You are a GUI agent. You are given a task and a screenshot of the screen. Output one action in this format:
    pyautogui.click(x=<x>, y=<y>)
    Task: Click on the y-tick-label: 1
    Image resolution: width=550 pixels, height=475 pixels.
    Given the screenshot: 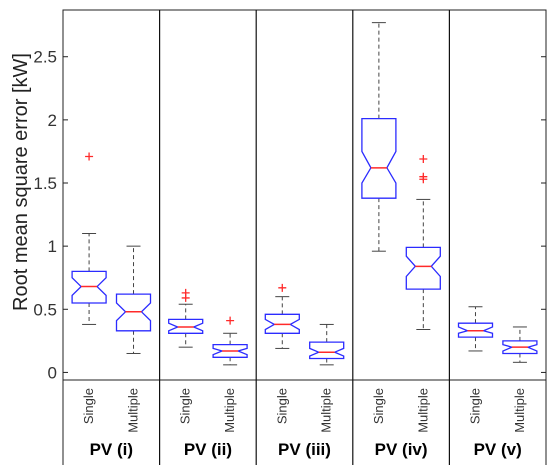 What is the action you would take?
    pyautogui.click(x=52, y=246)
    